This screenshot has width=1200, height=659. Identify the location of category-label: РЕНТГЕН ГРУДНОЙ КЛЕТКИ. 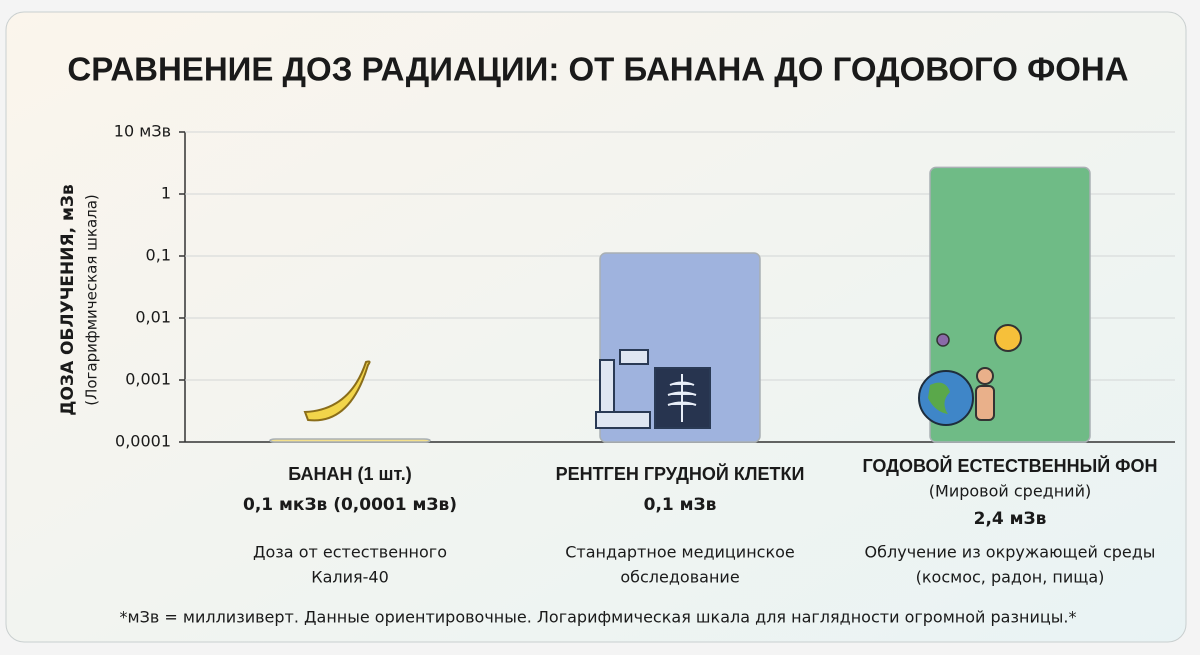
(680, 473).